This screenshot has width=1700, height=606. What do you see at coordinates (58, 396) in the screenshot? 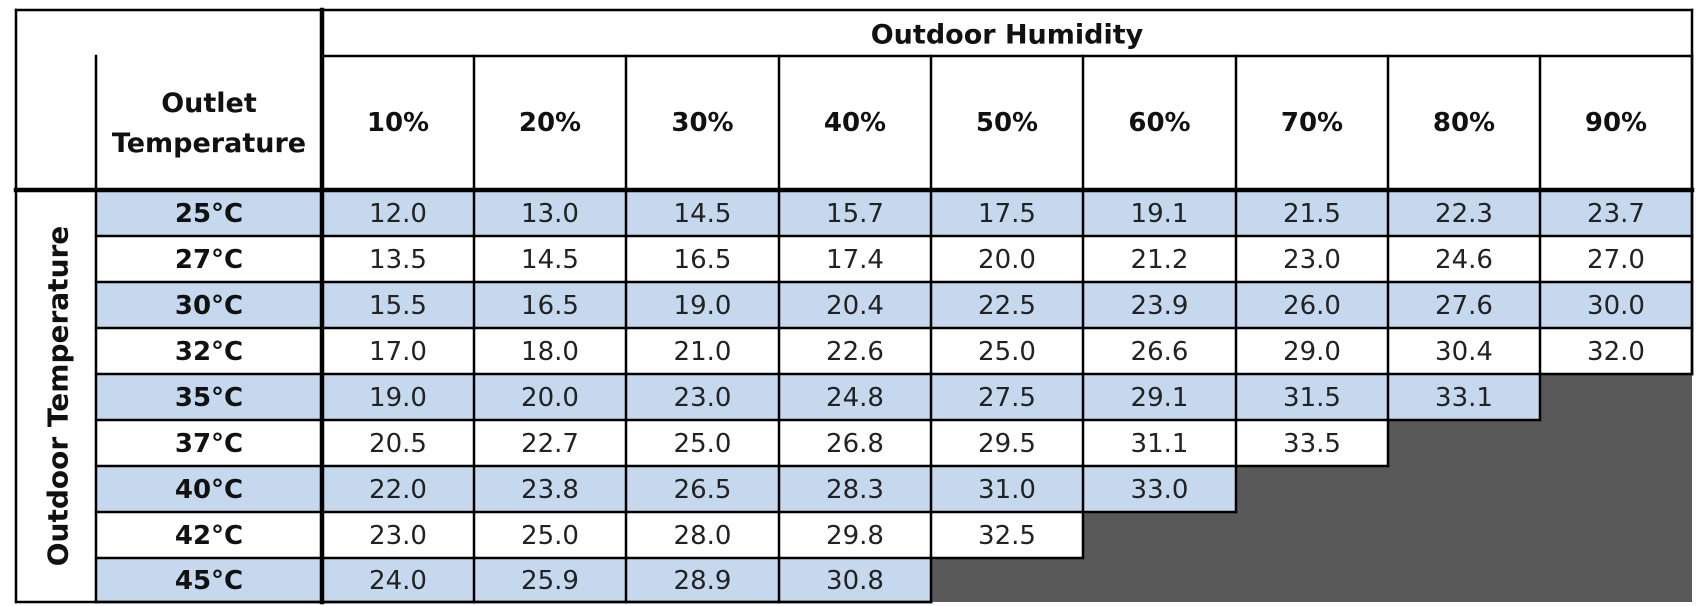
I see `row-group-label: Outdoor Temperature` at bounding box center [58, 396].